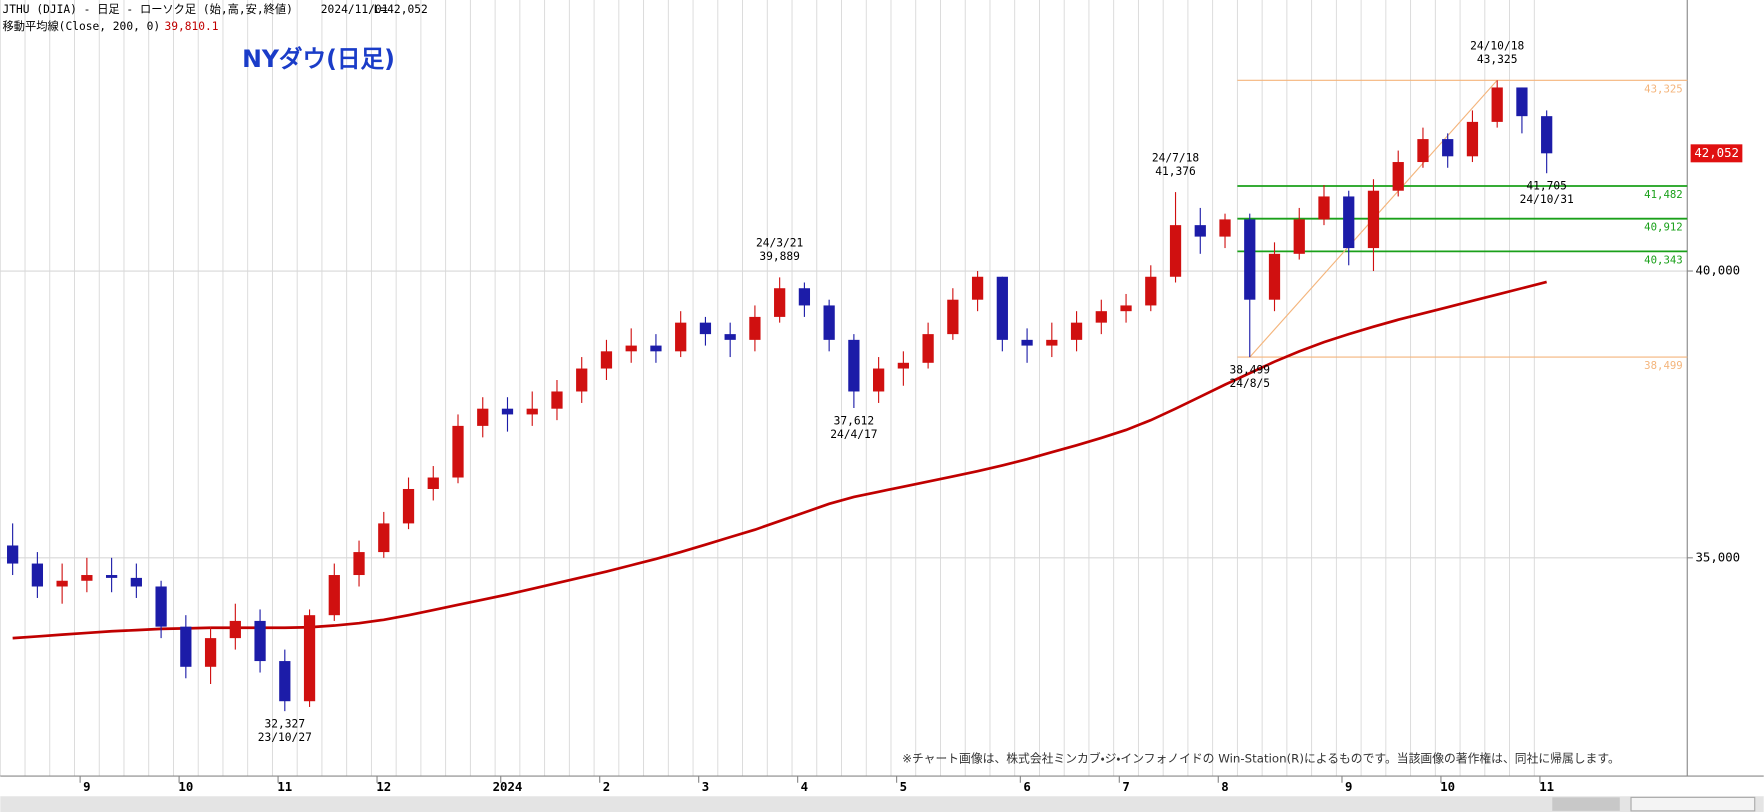 The width and height of the screenshot is (1764, 812). Describe the element at coordinates (1125, 787) in the screenshot. I see `x-tick-label: 7` at that location.